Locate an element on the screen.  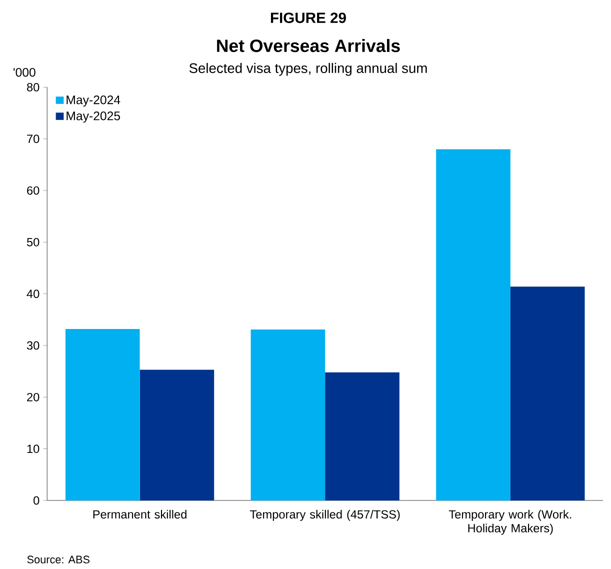
y-tick-label: 10 is located at coordinates (33, 449).